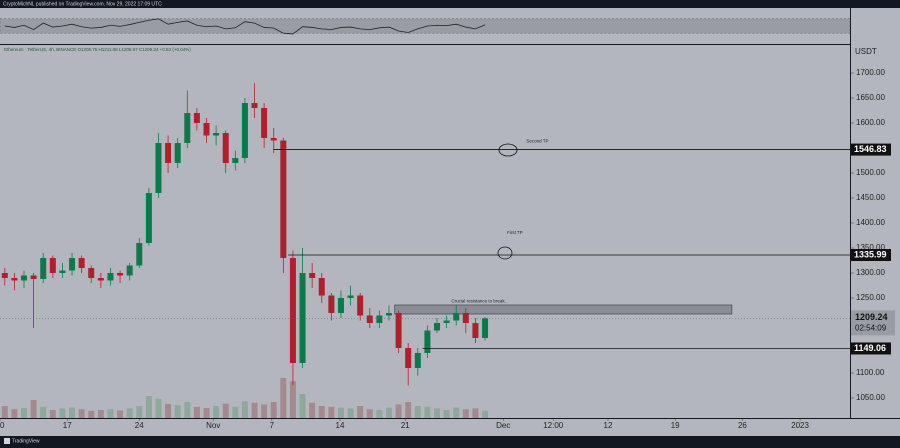  Describe the element at coordinates (450, 427) in the screenshot. I see `time-axis` at that location.